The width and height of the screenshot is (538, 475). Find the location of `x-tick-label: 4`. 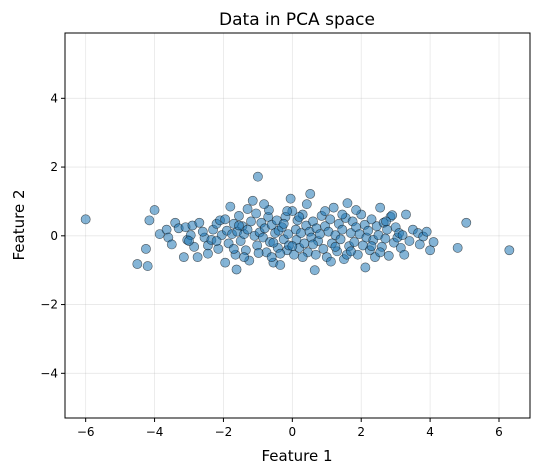

x-tick-label: 4 is located at coordinates (430, 432).